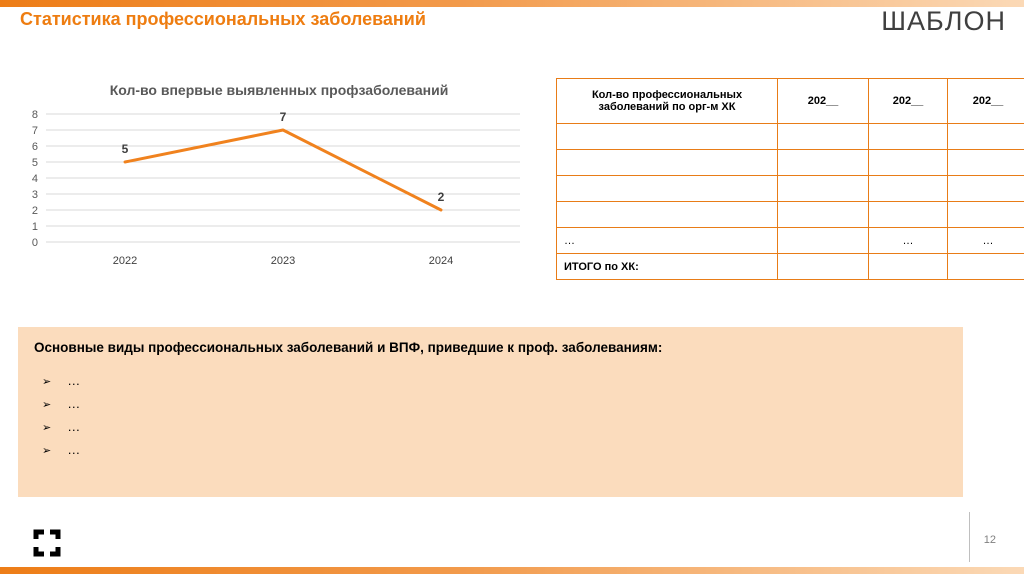  I want to click on table-row: ИТОГО по ХК:, so click(790, 266).